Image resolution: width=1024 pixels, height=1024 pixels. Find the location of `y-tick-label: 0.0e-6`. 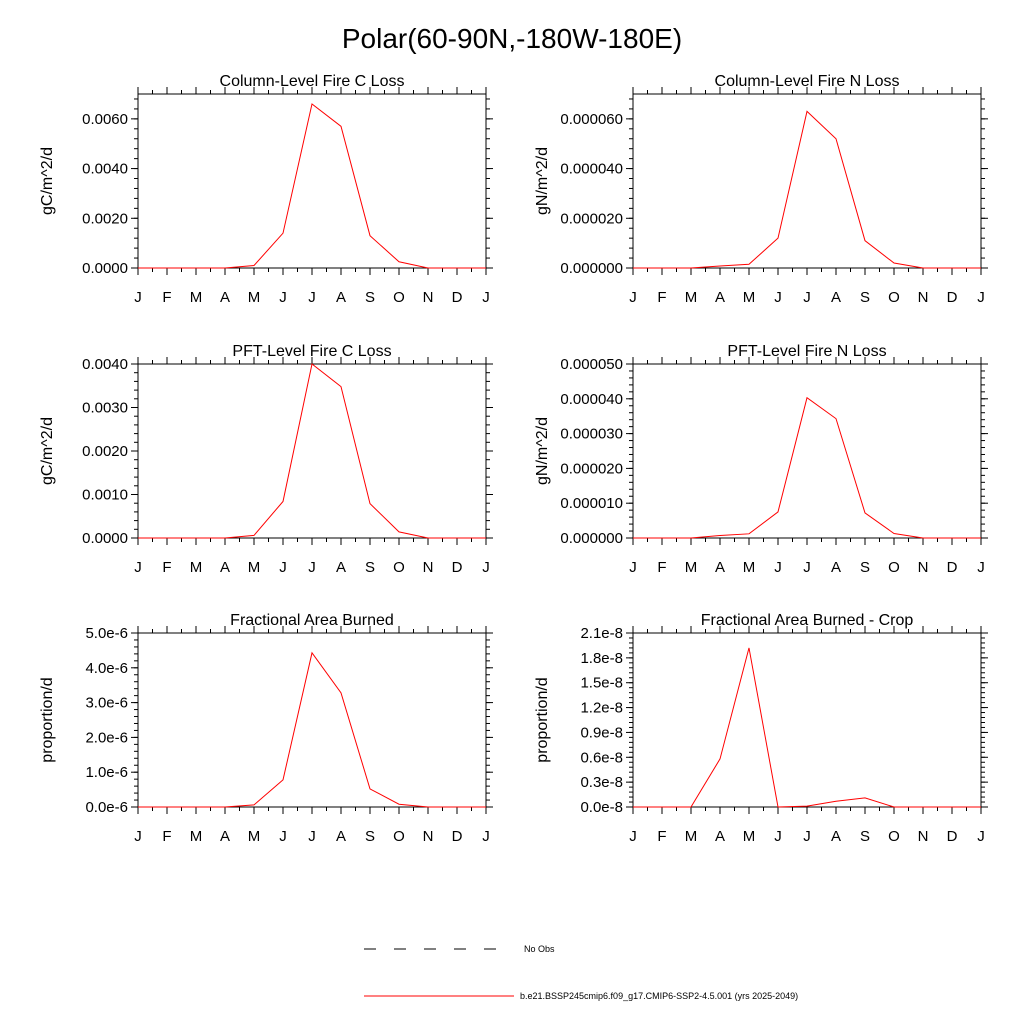

y-tick-label: 0.0e-6 is located at coordinates (106, 807).